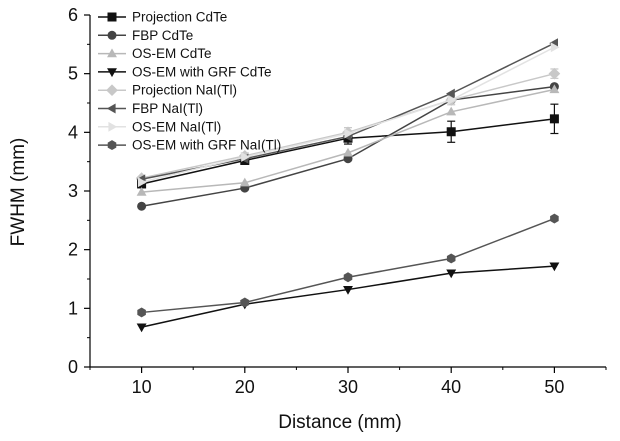 The height and width of the screenshot is (441, 620). I want to click on legend-item-5: Projection NaI(Tl), so click(167, 90).